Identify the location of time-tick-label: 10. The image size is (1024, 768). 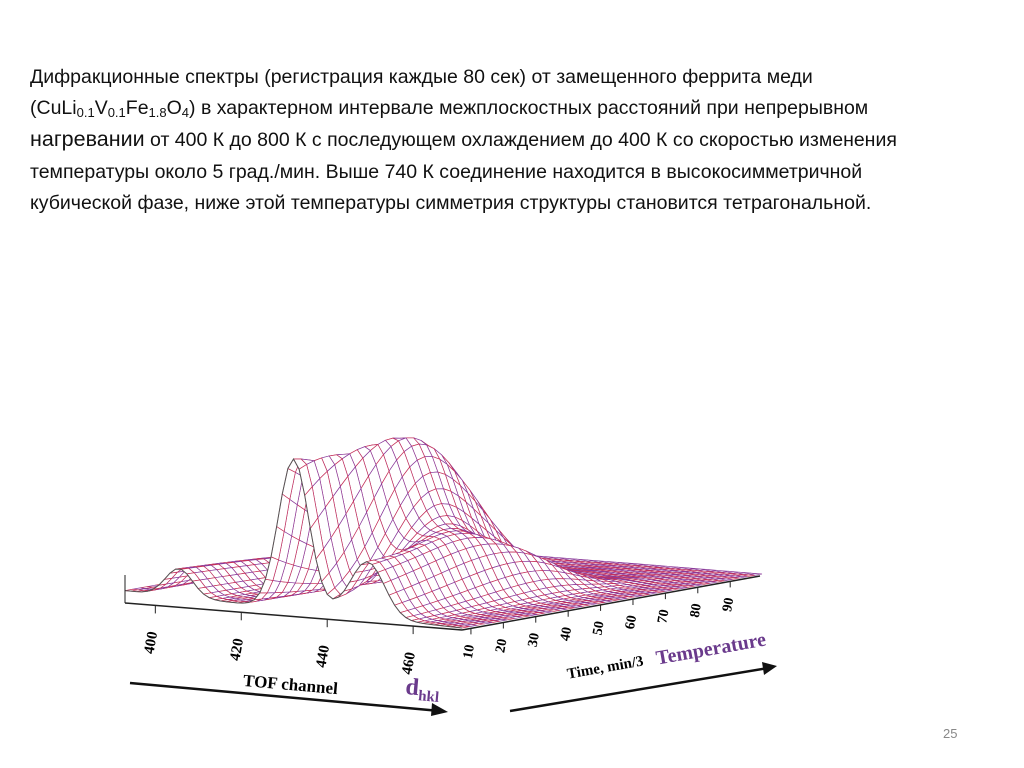
(469, 652).